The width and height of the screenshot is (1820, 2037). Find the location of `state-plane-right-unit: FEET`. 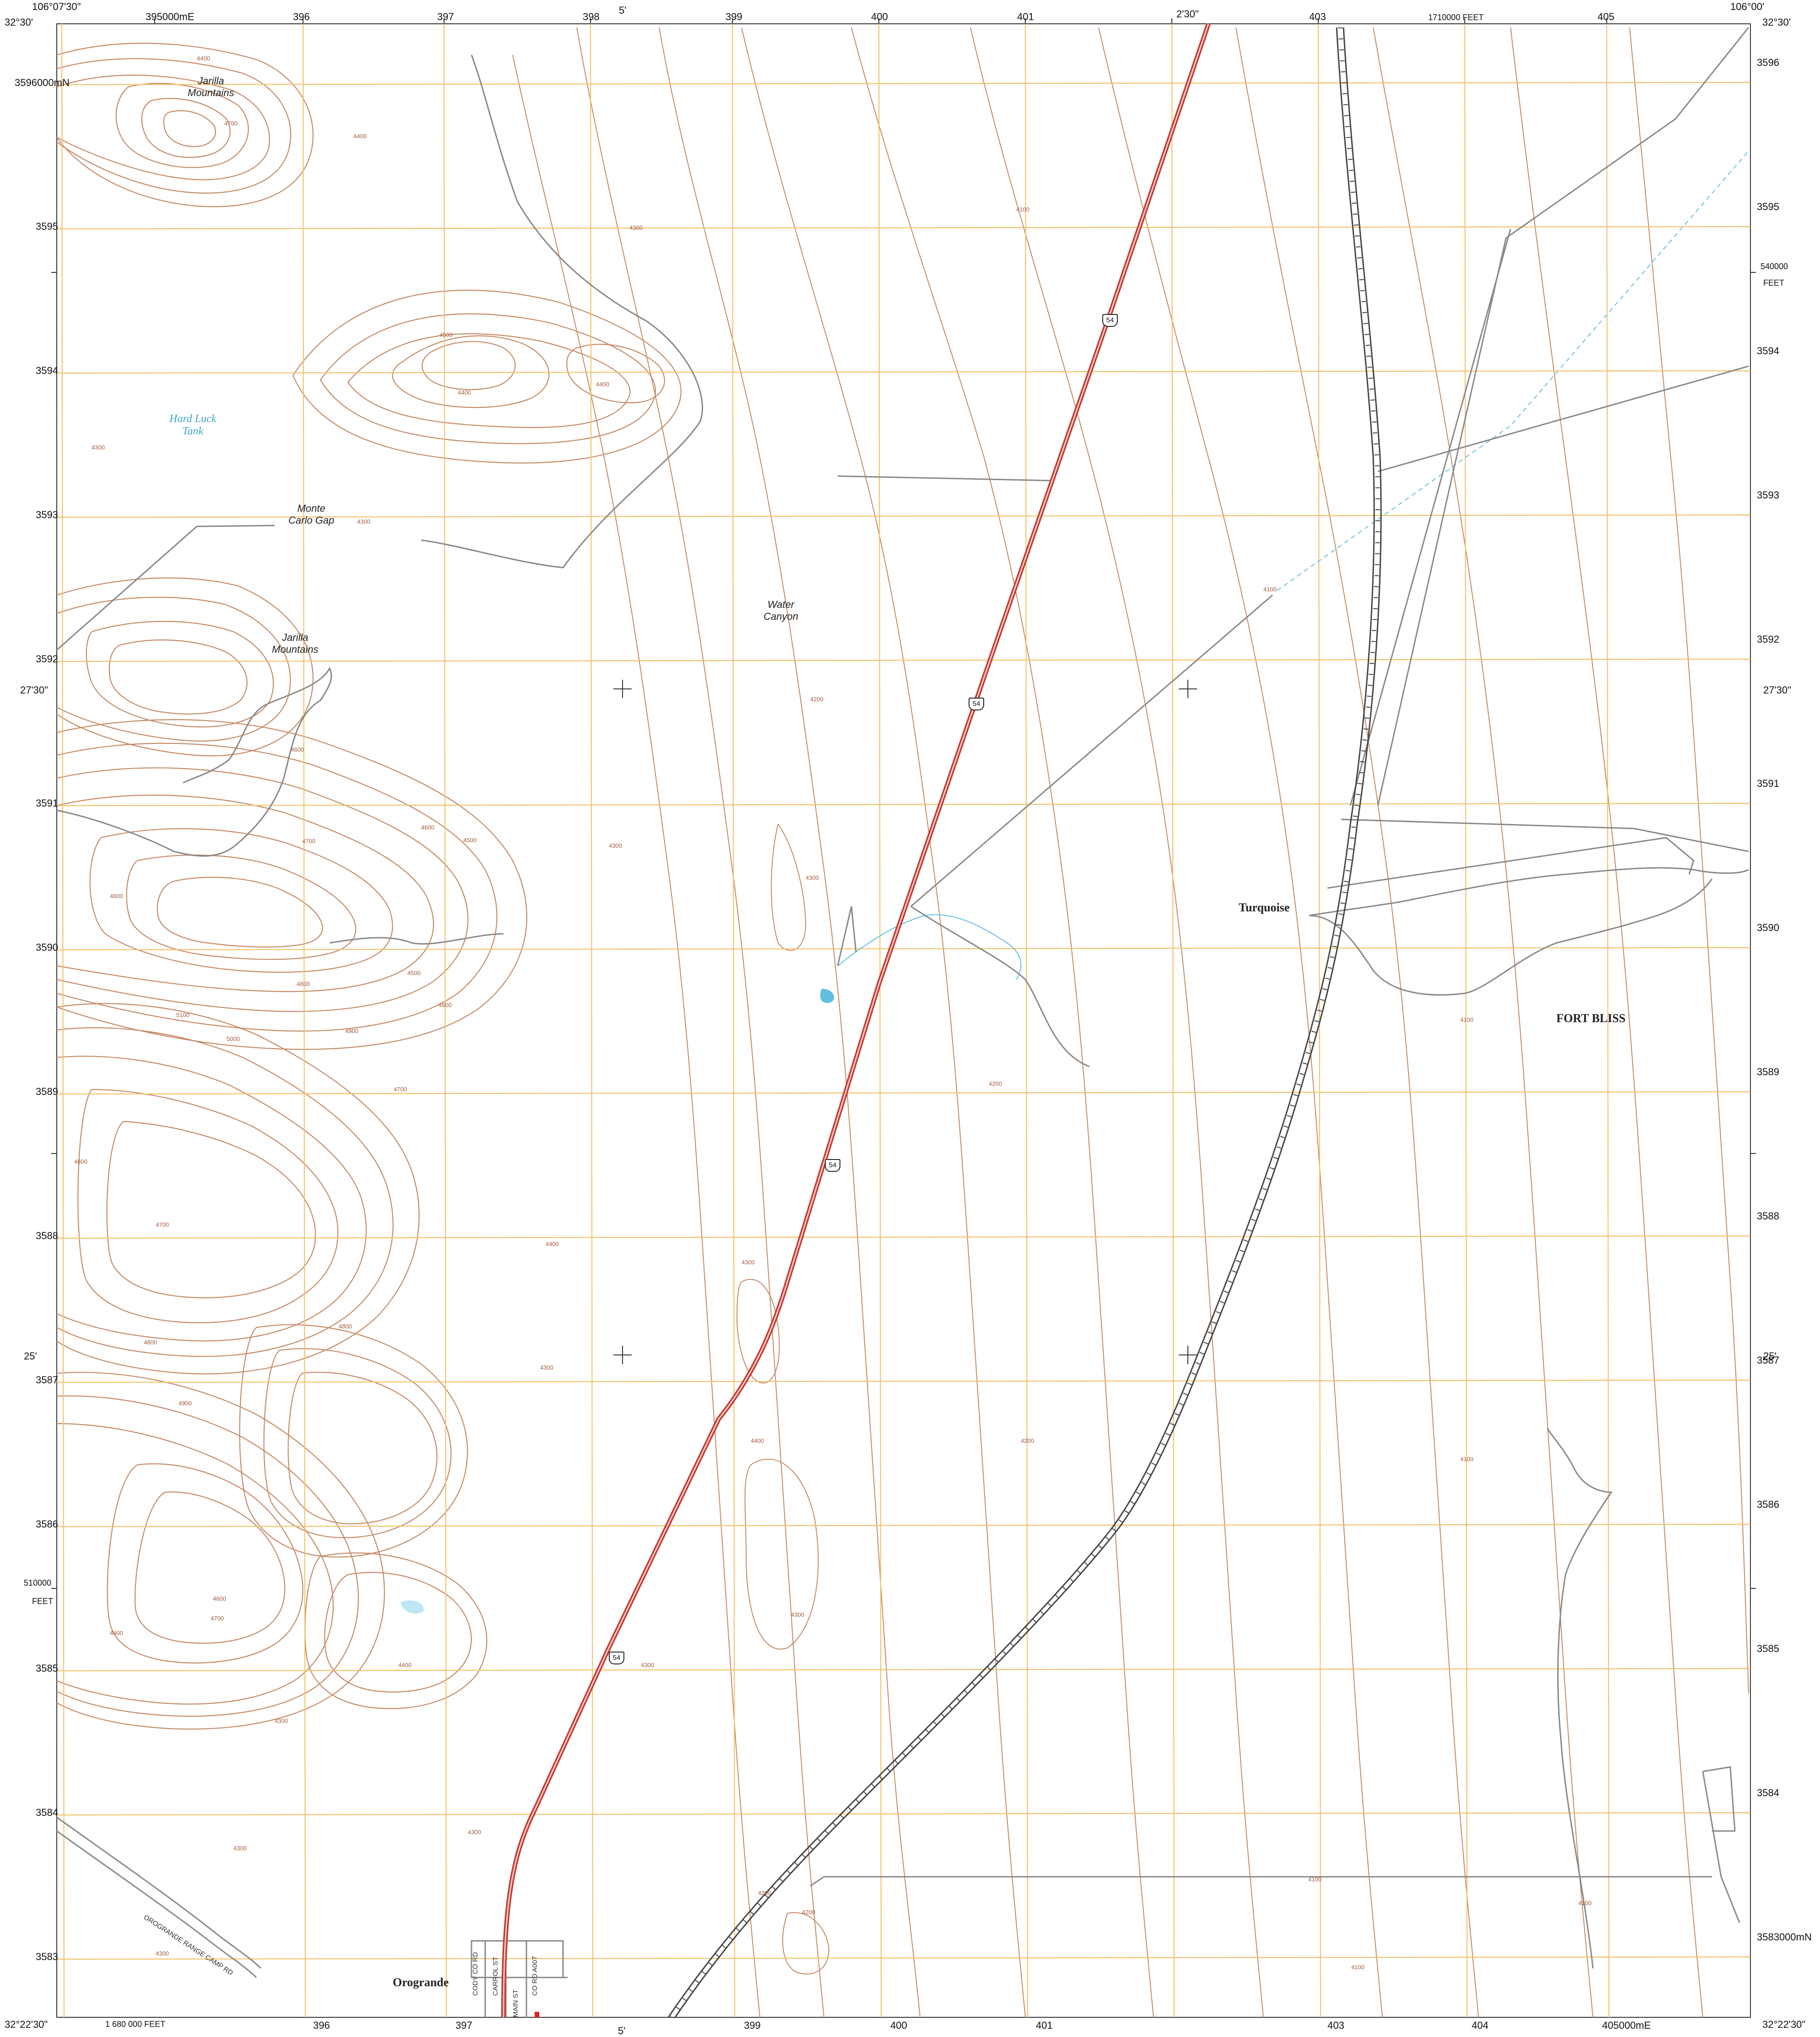

state-plane-right-unit: FEET is located at coordinates (1774, 282).